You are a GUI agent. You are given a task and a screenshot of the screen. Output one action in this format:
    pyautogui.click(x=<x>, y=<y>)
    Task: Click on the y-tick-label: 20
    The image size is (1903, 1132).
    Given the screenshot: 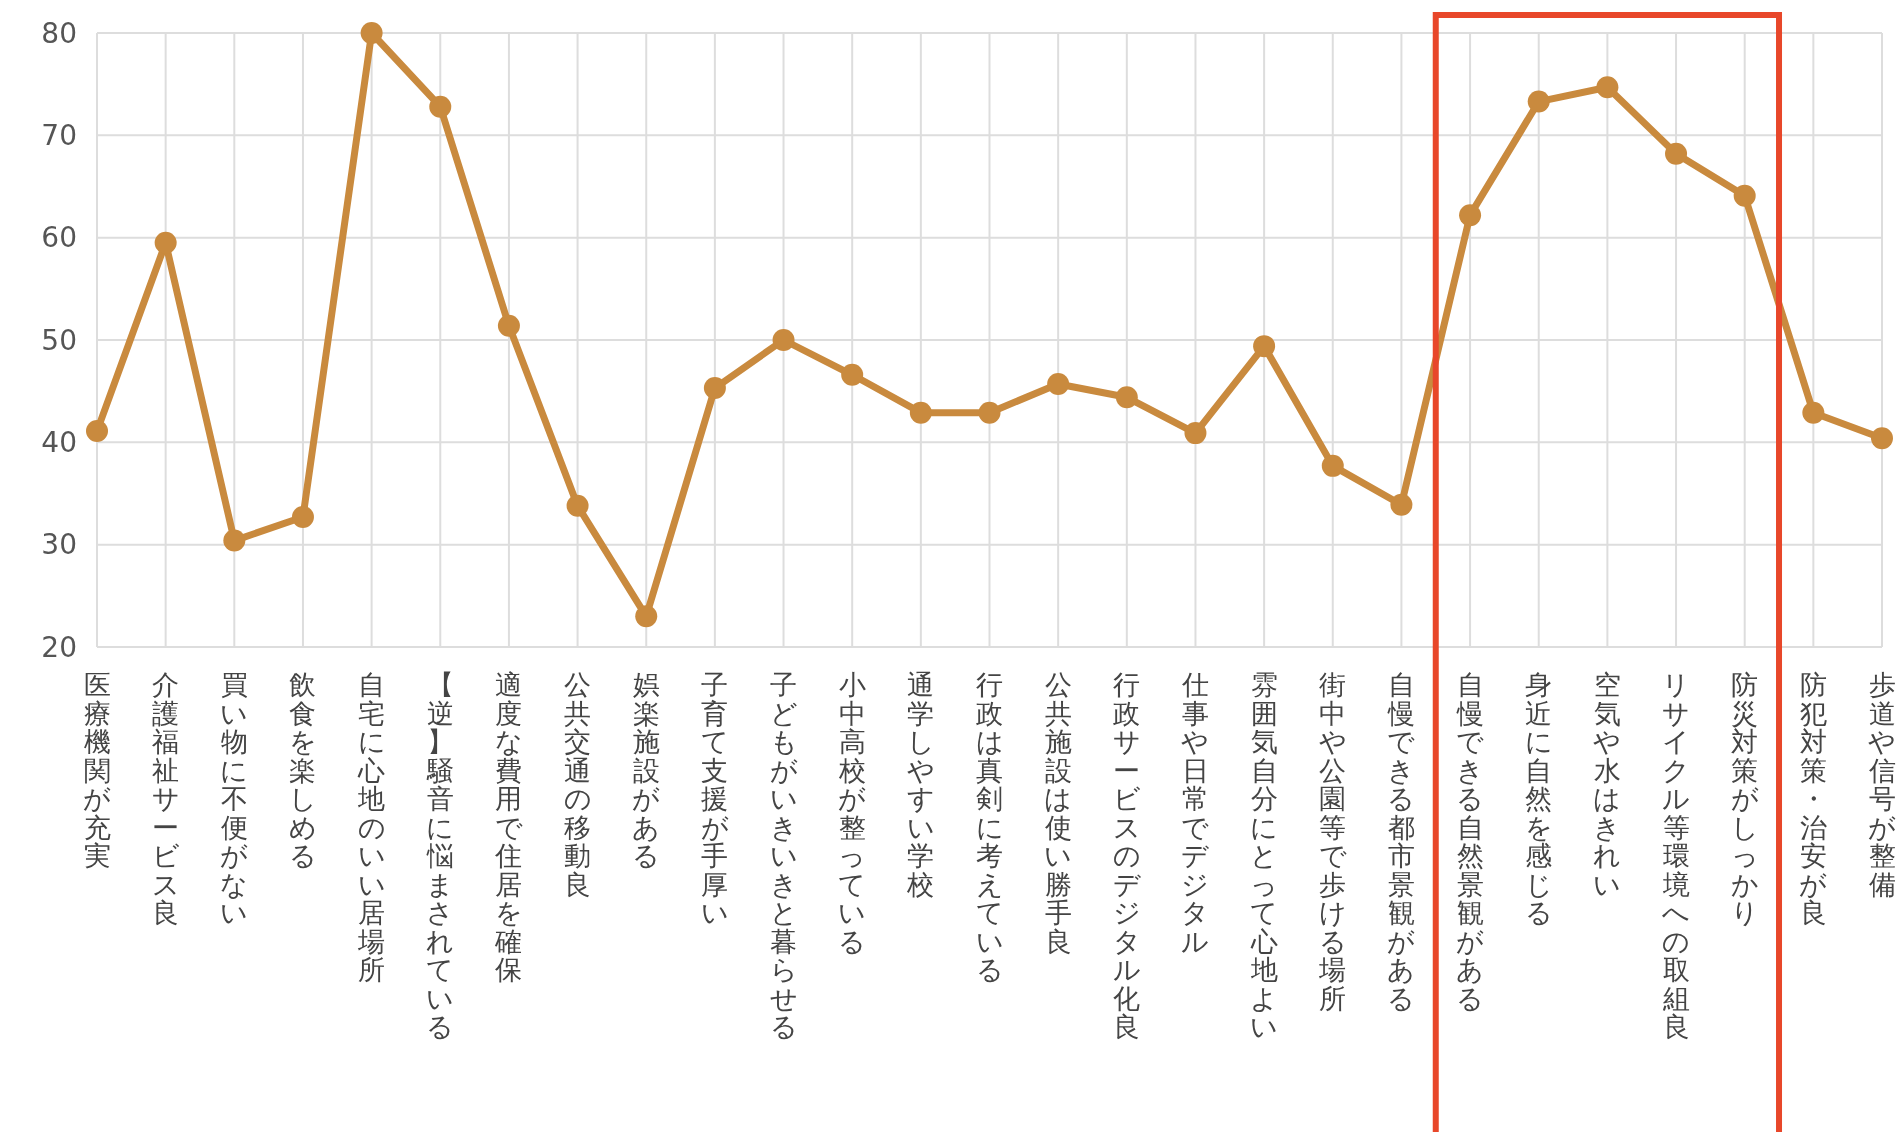 What is the action you would take?
    pyautogui.click(x=59, y=647)
    